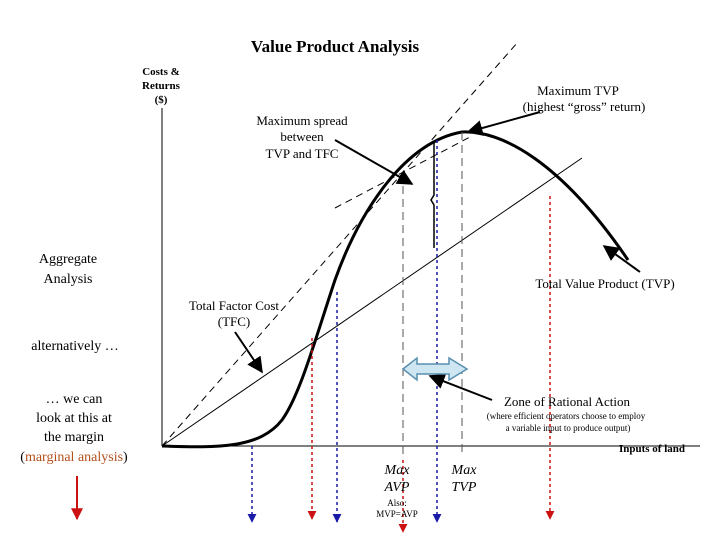  Describe the element at coordinates (568, 428) in the screenshot. I see `zone-note-line2: a variable input to produce output)` at that location.